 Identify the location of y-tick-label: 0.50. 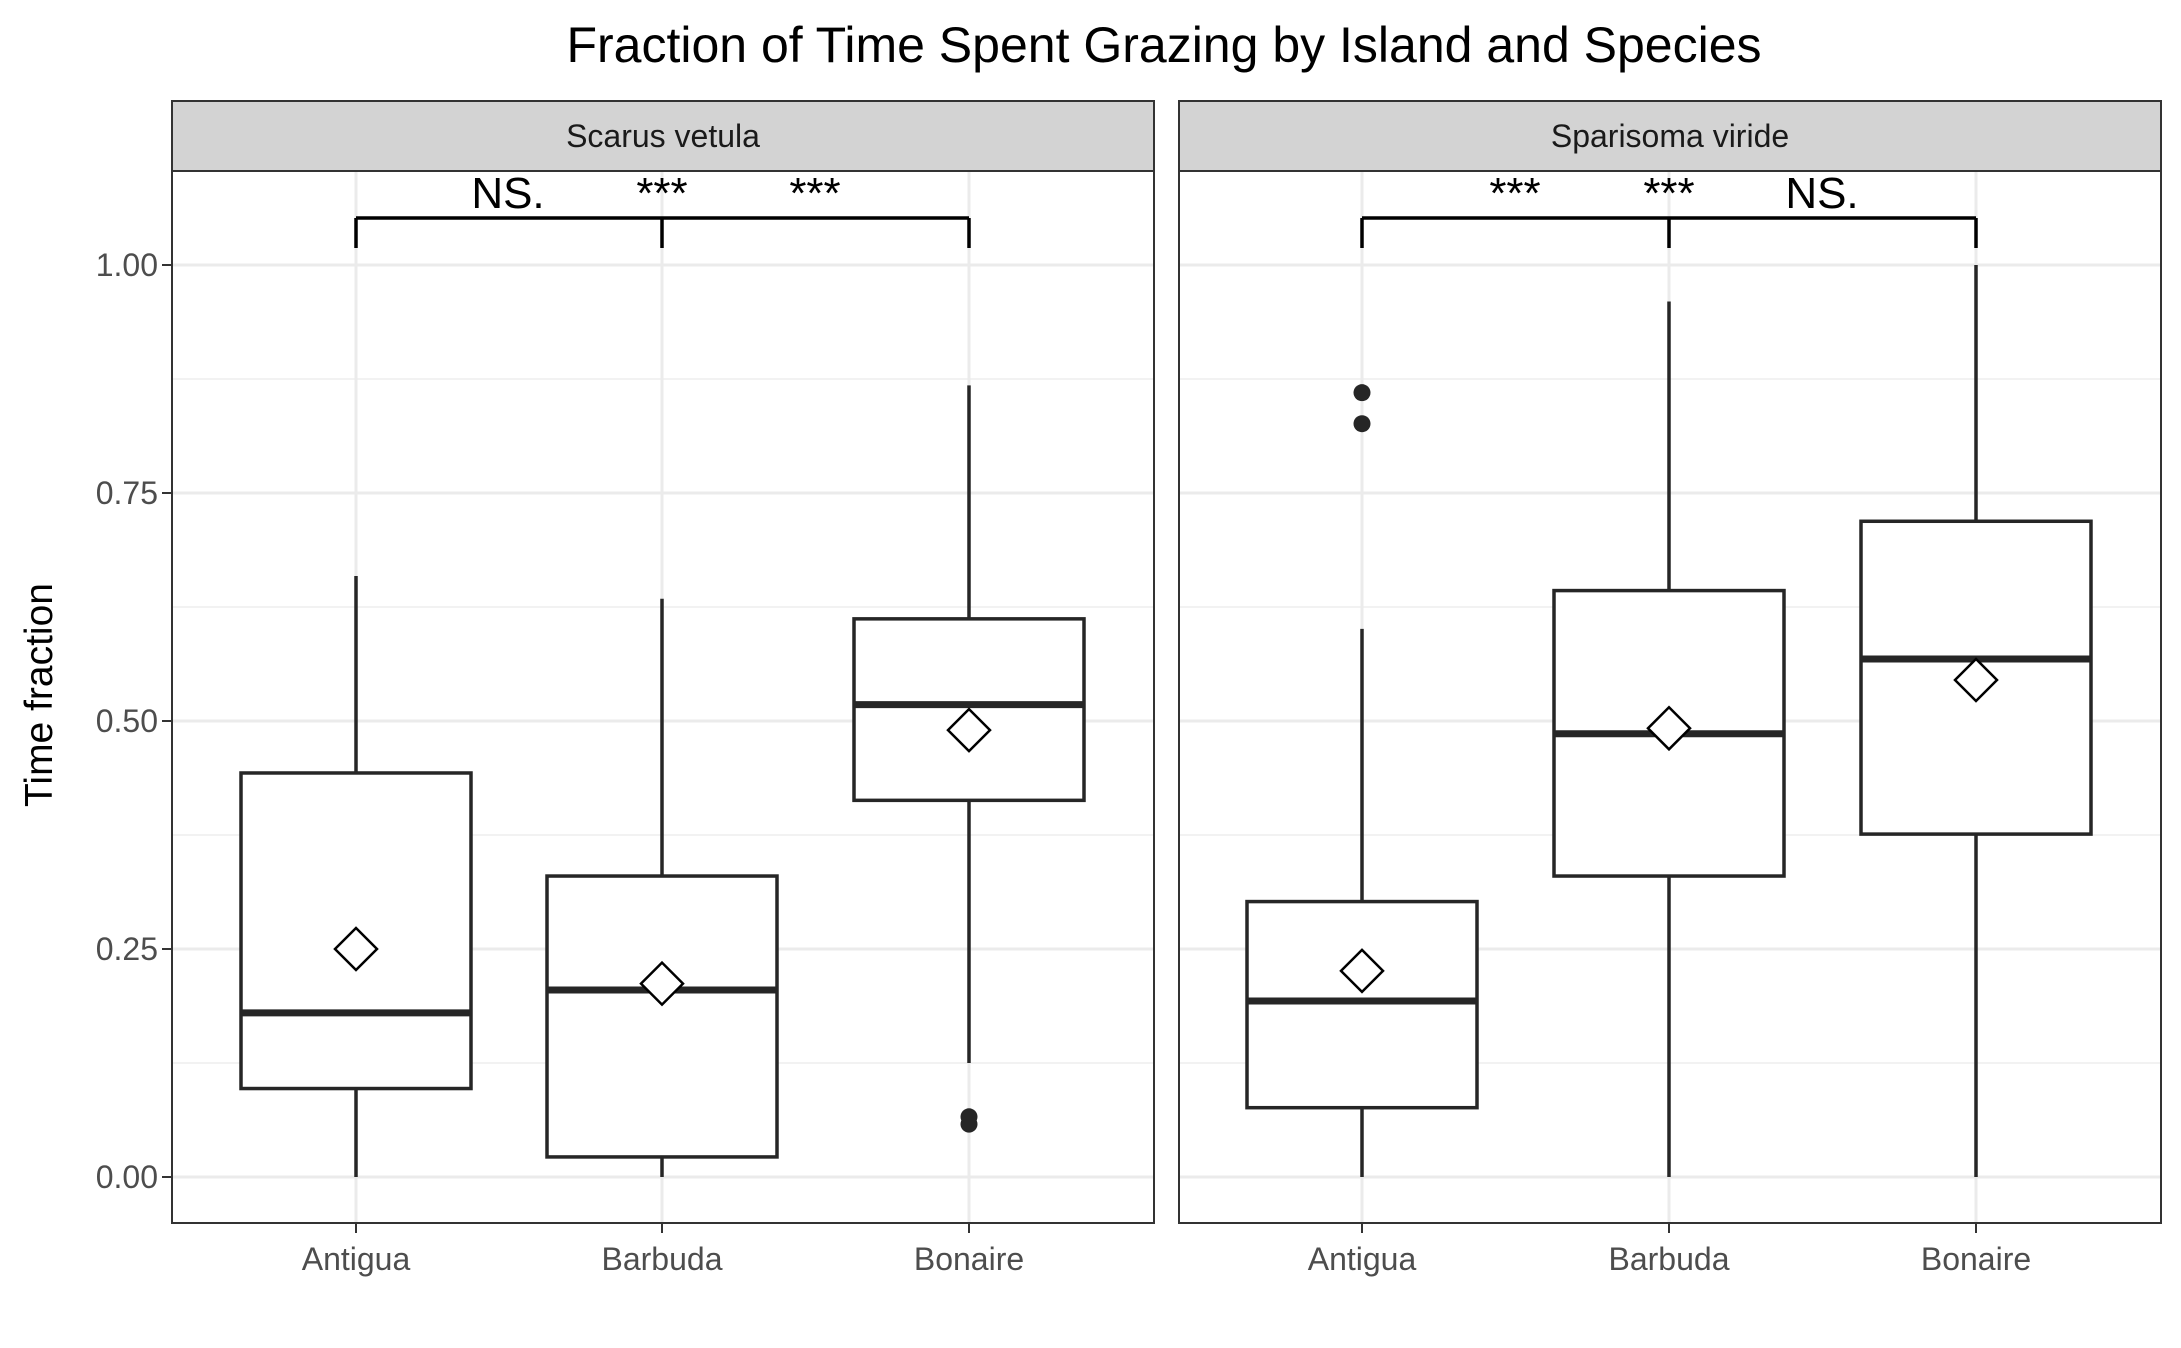
(127, 721).